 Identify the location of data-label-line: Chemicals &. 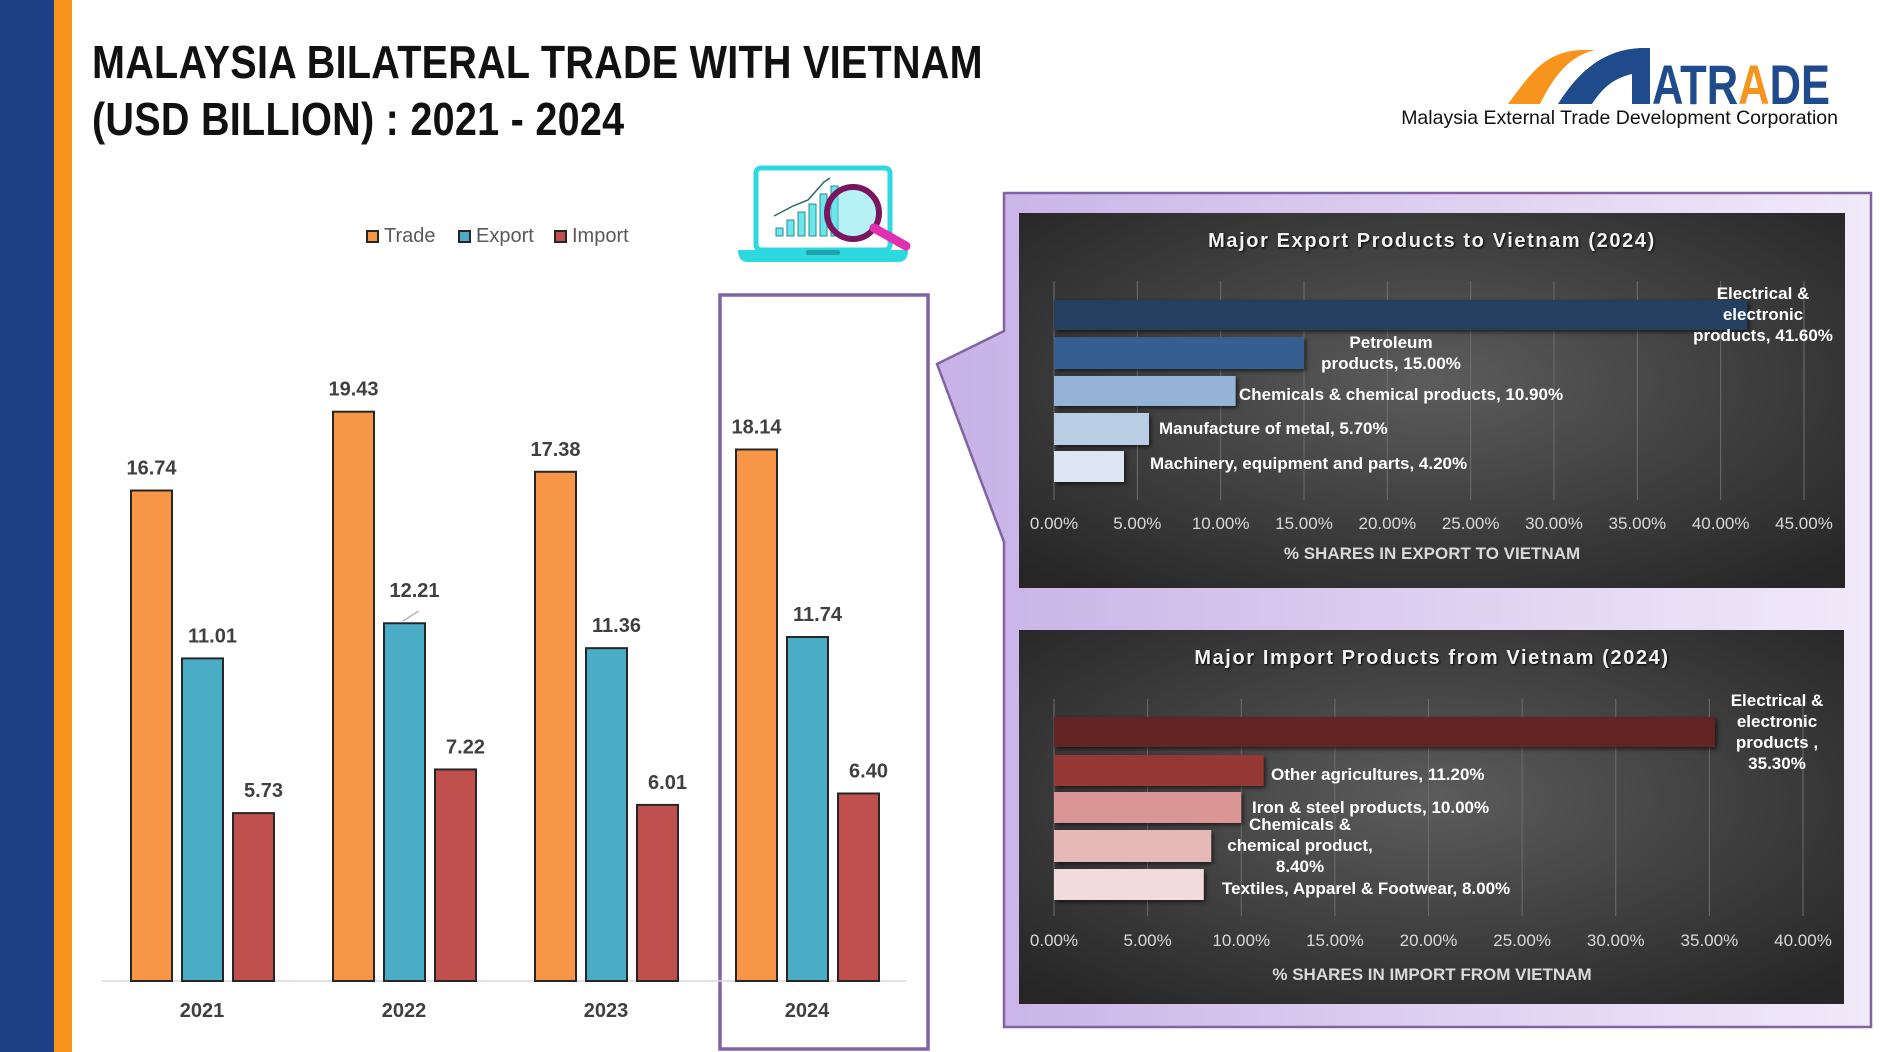
(1300, 824).